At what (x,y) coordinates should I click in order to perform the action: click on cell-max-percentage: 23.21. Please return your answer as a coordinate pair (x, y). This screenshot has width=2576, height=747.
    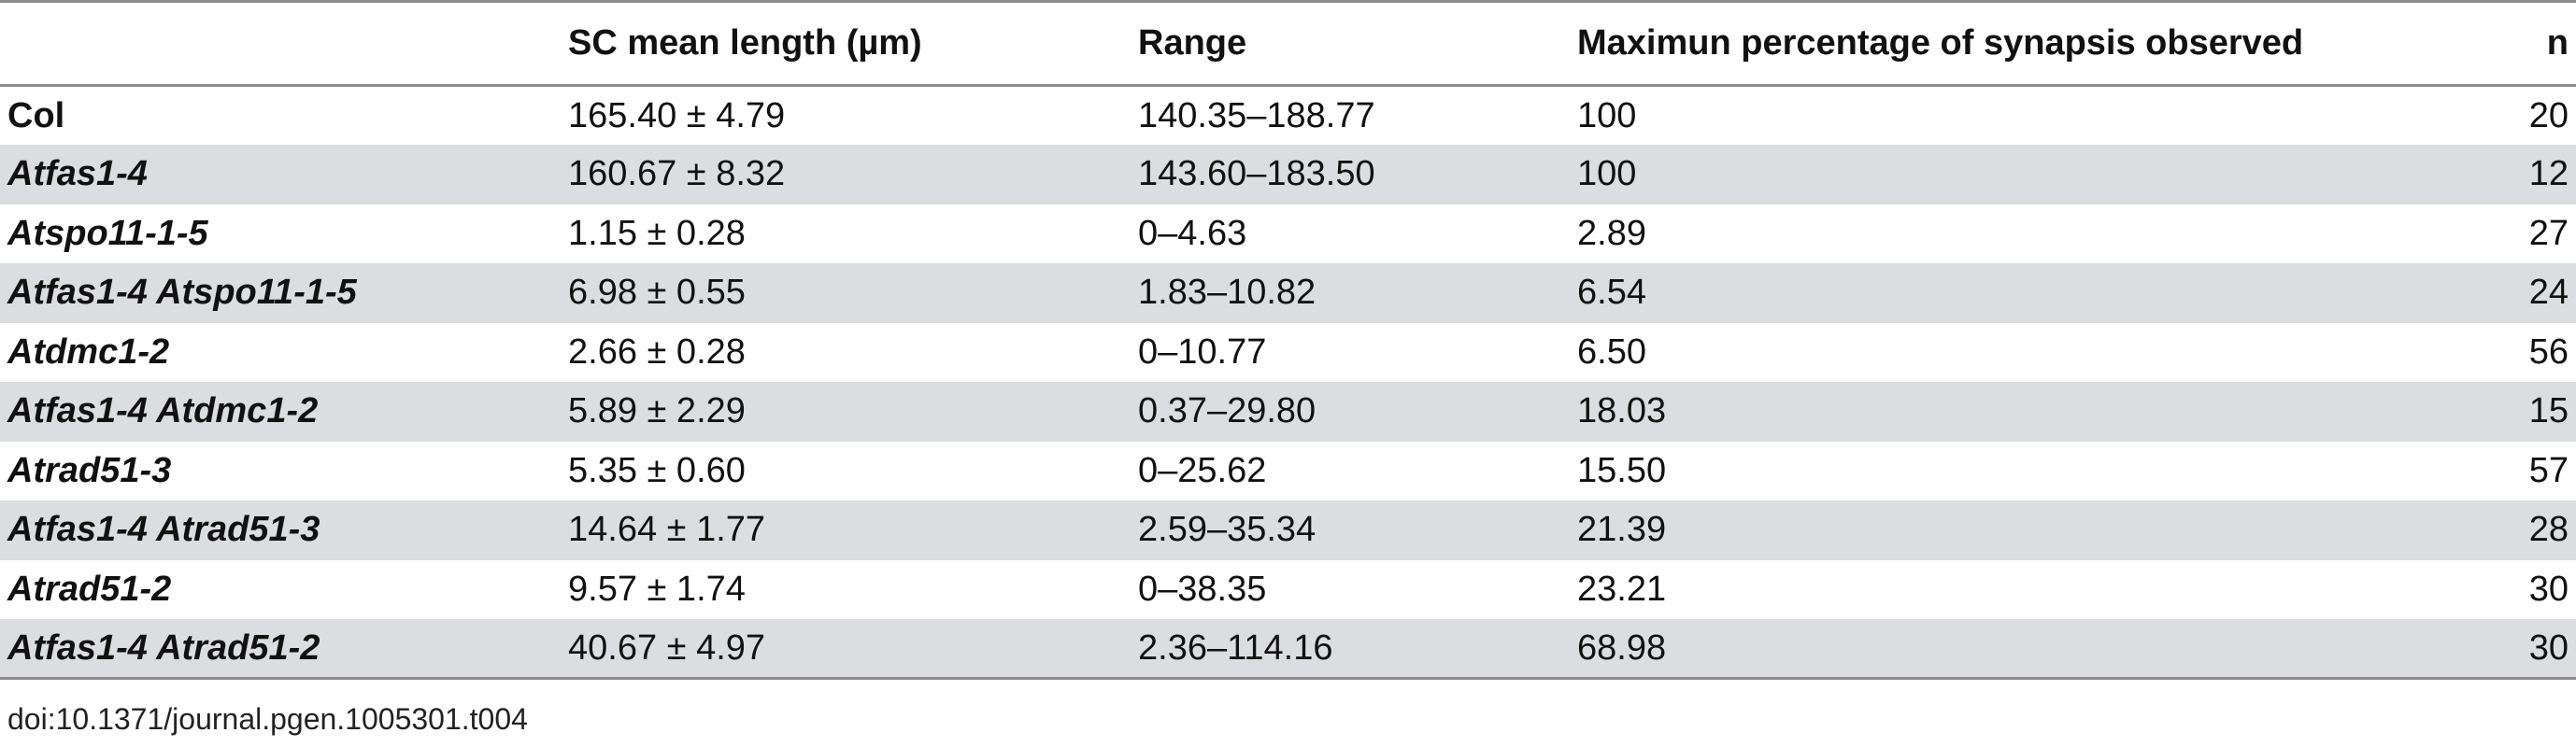
    Looking at the image, I should click on (1622, 589).